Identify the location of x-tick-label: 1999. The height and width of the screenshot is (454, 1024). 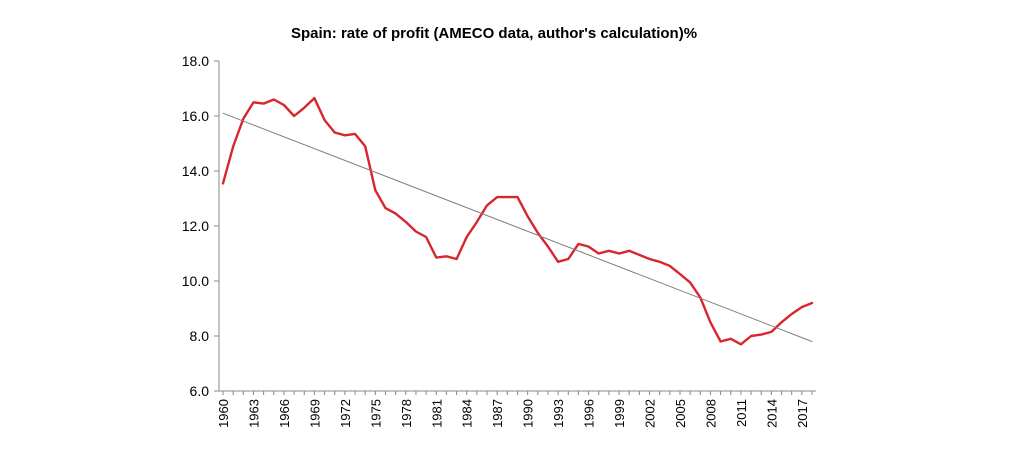
(619, 413).